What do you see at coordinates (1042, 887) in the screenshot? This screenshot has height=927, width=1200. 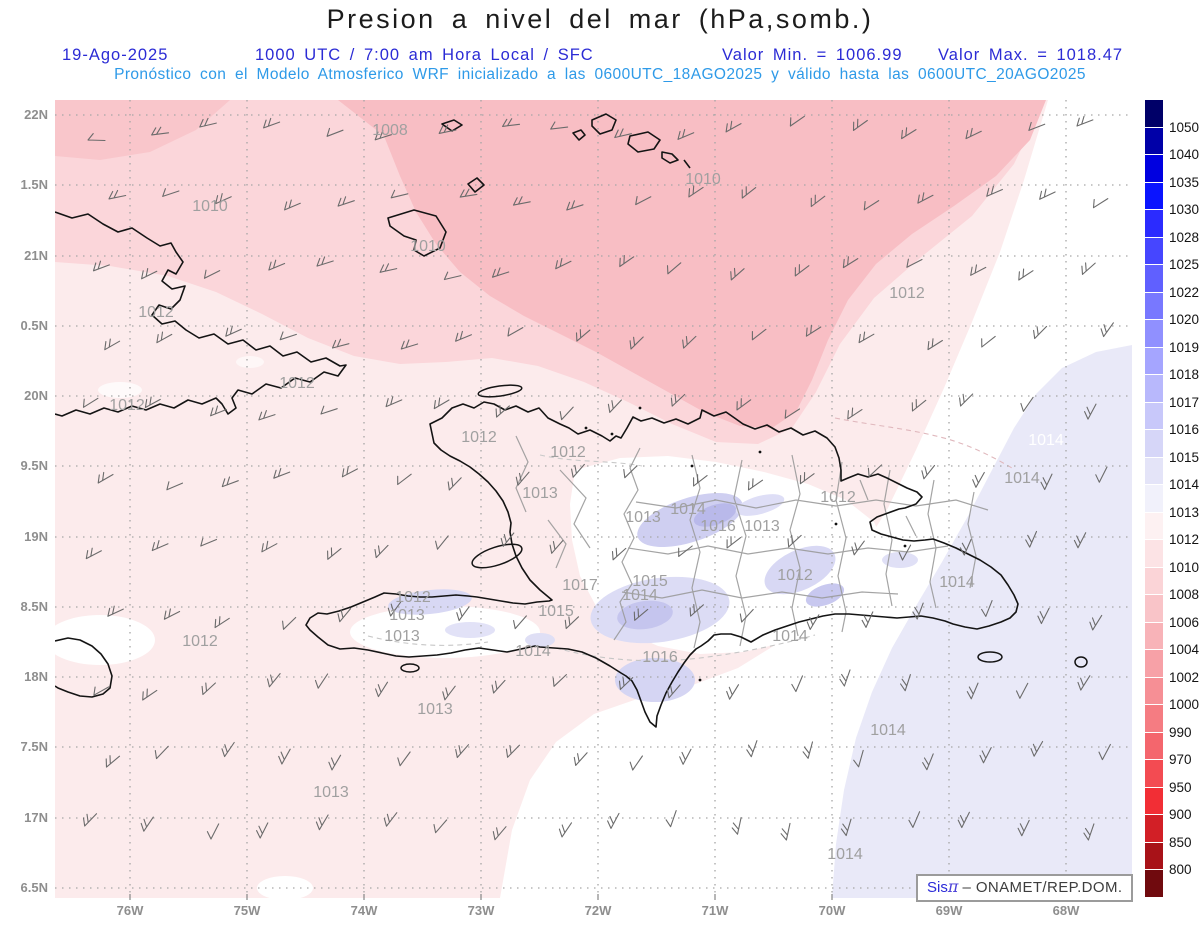 I see `credit-org: – ONAMET/REP.DOM.` at bounding box center [1042, 887].